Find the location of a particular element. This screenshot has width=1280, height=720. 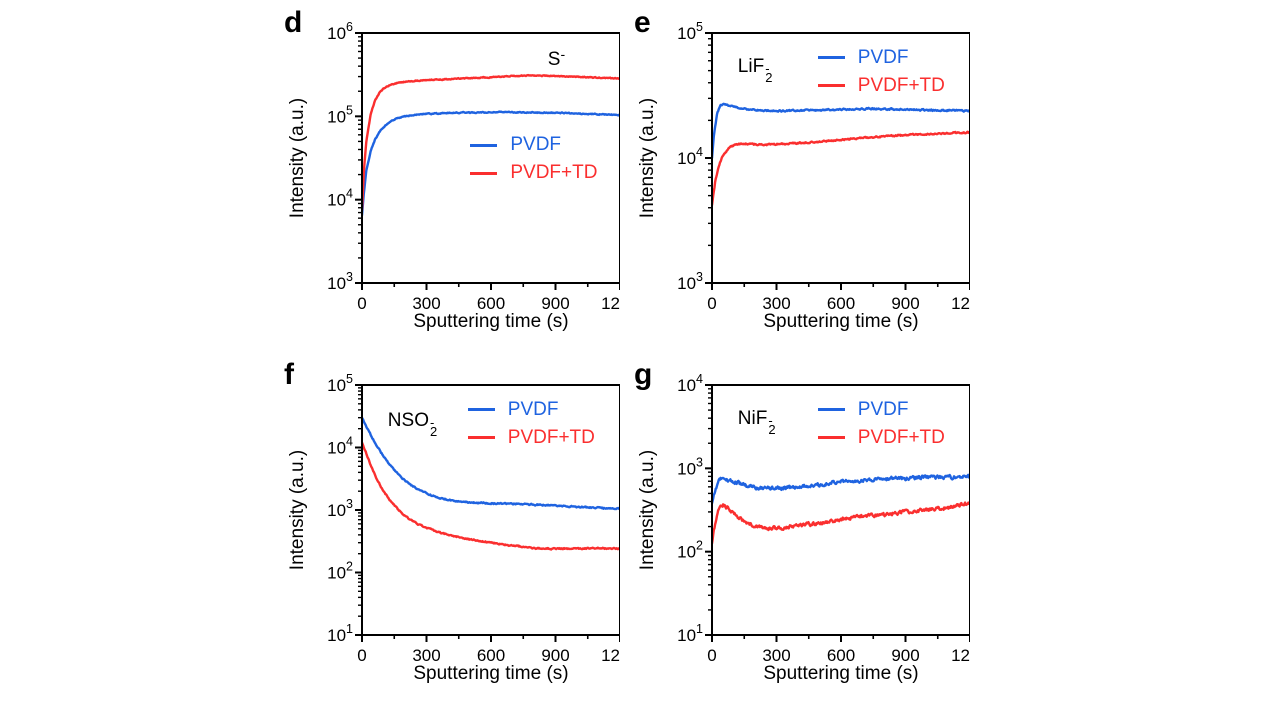

legend-f: PVDF PVDF+TD is located at coordinates (531, 424).